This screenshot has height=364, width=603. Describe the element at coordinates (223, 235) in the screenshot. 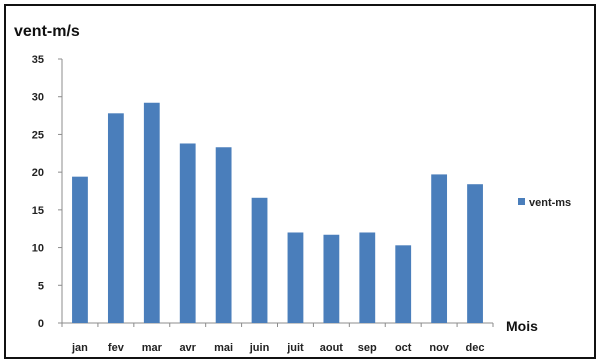

I see `bar-mai` at that location.